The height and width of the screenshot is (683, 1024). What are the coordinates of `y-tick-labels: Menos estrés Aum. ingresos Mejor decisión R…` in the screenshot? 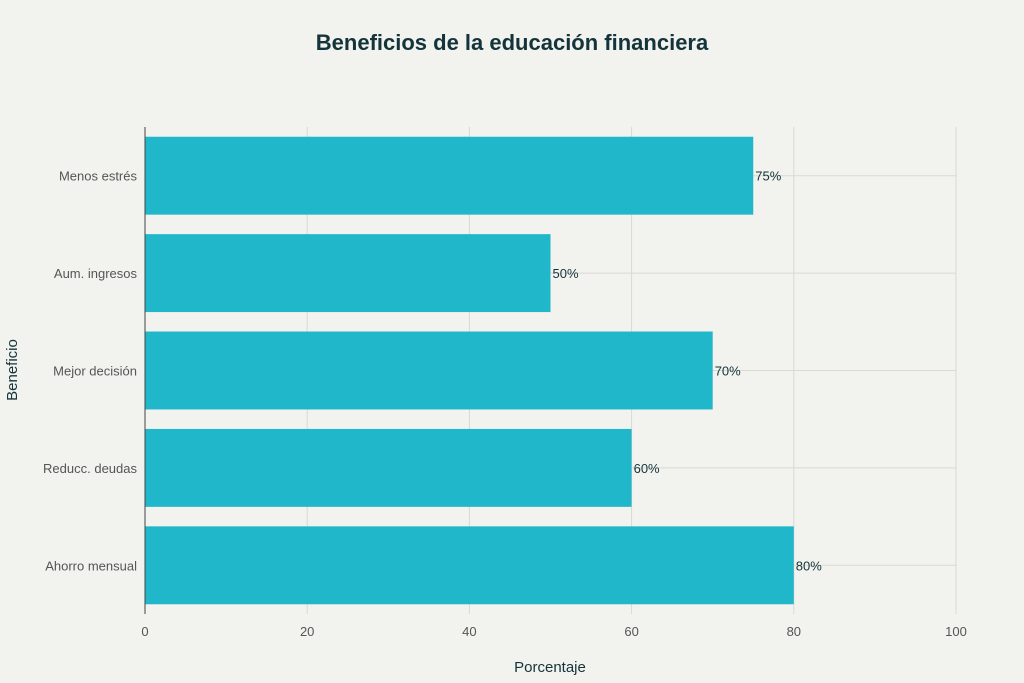 It's located at (90, 371).